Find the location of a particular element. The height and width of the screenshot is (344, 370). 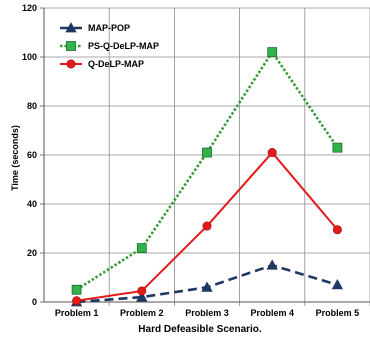

y-tick-label: 40 is located at coordinates (32, 204).